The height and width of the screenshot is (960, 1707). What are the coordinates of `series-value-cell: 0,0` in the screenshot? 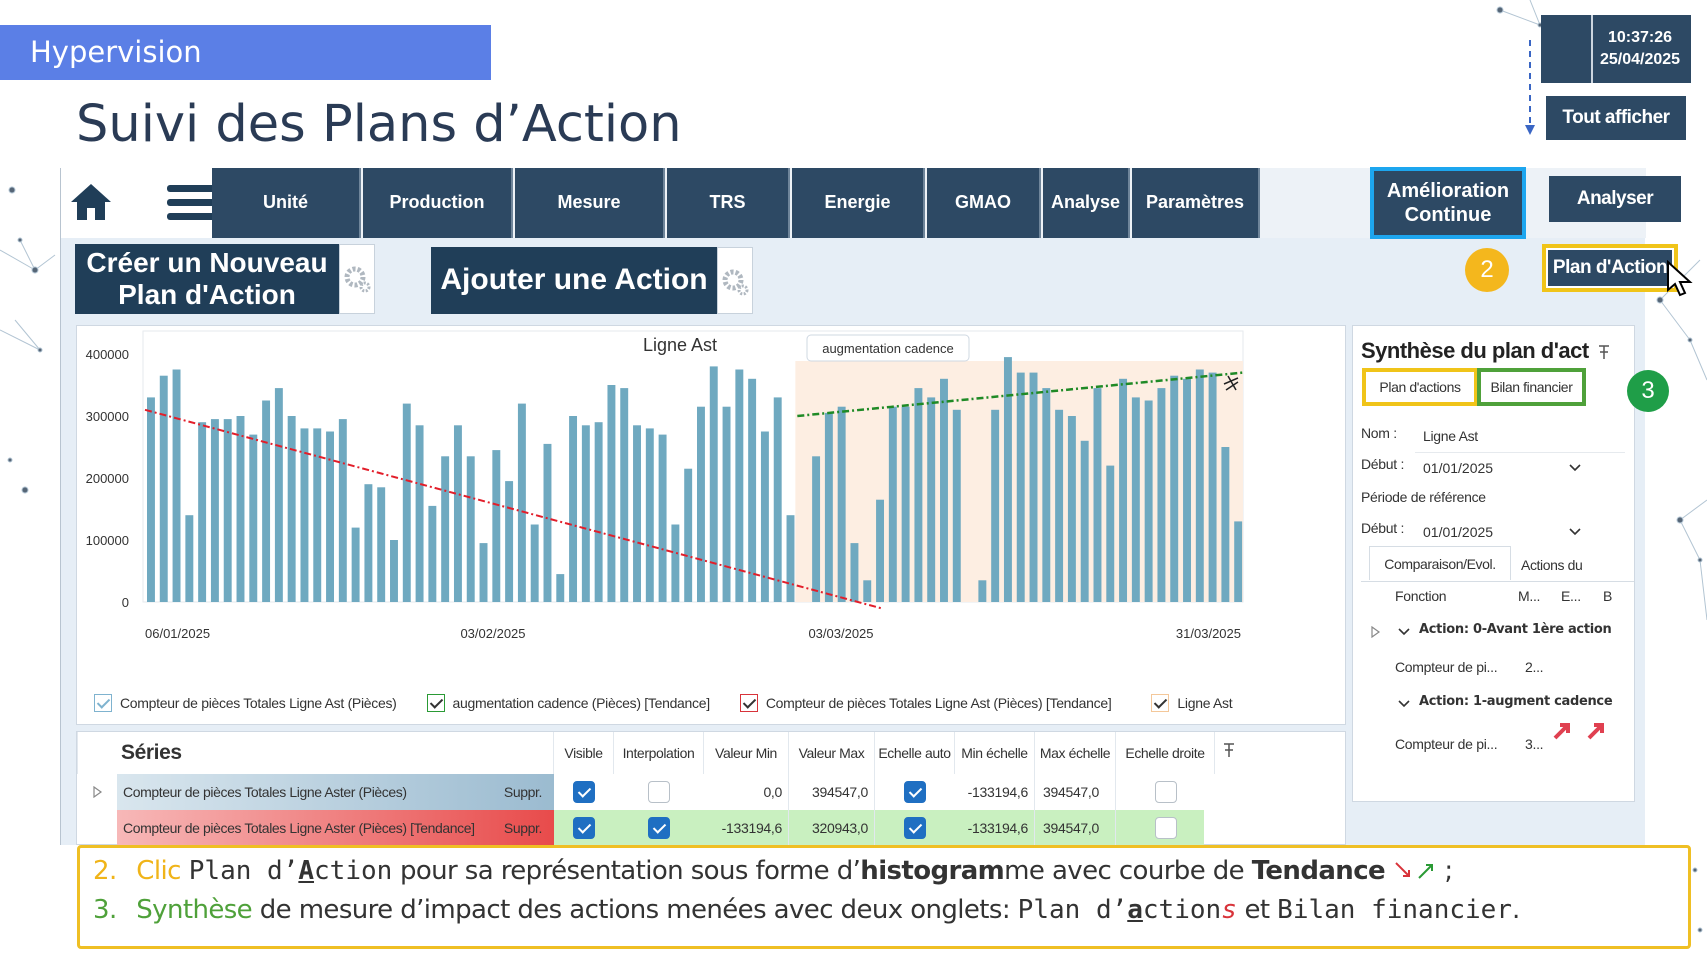 It's located at (746, 792).